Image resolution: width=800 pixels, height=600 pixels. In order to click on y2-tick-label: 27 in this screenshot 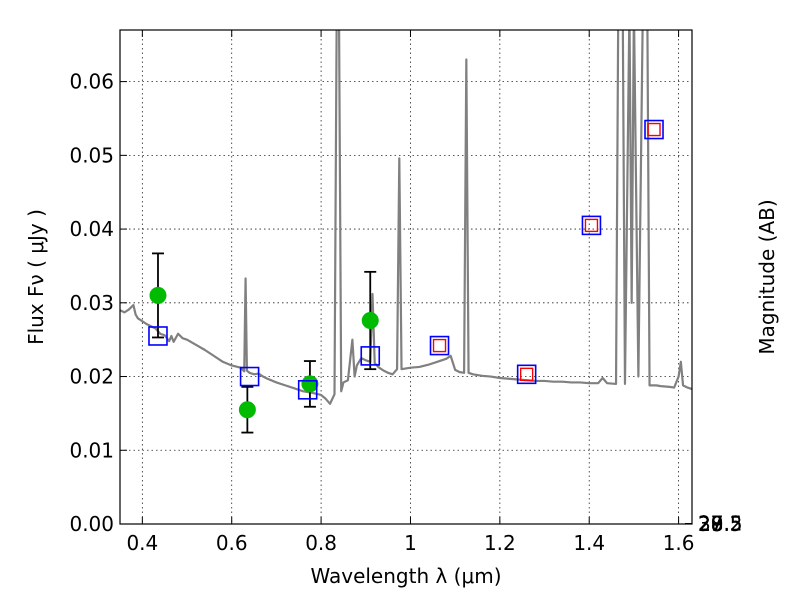, I will do `click(710, 524)`.